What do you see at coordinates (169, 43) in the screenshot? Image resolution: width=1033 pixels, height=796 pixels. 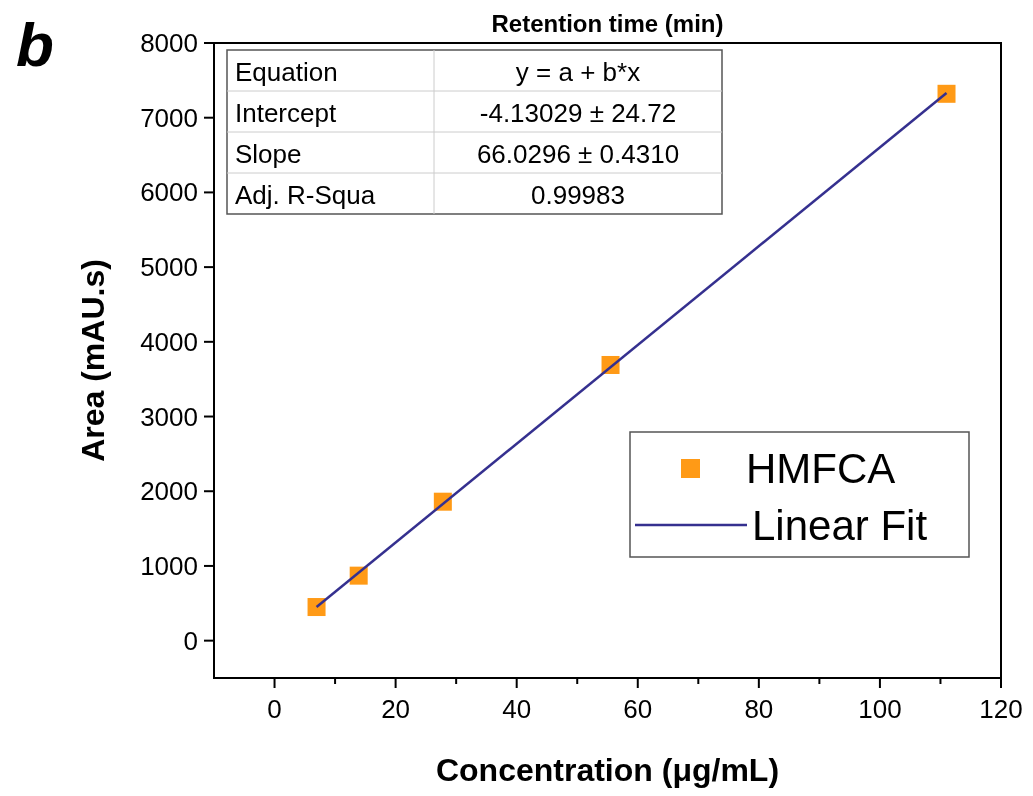 I see `y-tick-label: 8000` at bounding box center [169, 43].